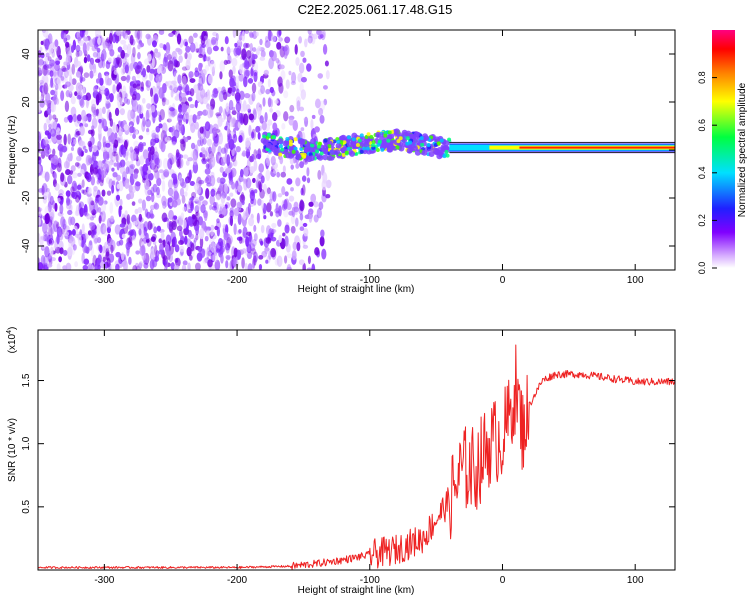 The image size is (750, 600). I want to click on snr-x-axis-label: Height of straight line (km), so click(356, 590).